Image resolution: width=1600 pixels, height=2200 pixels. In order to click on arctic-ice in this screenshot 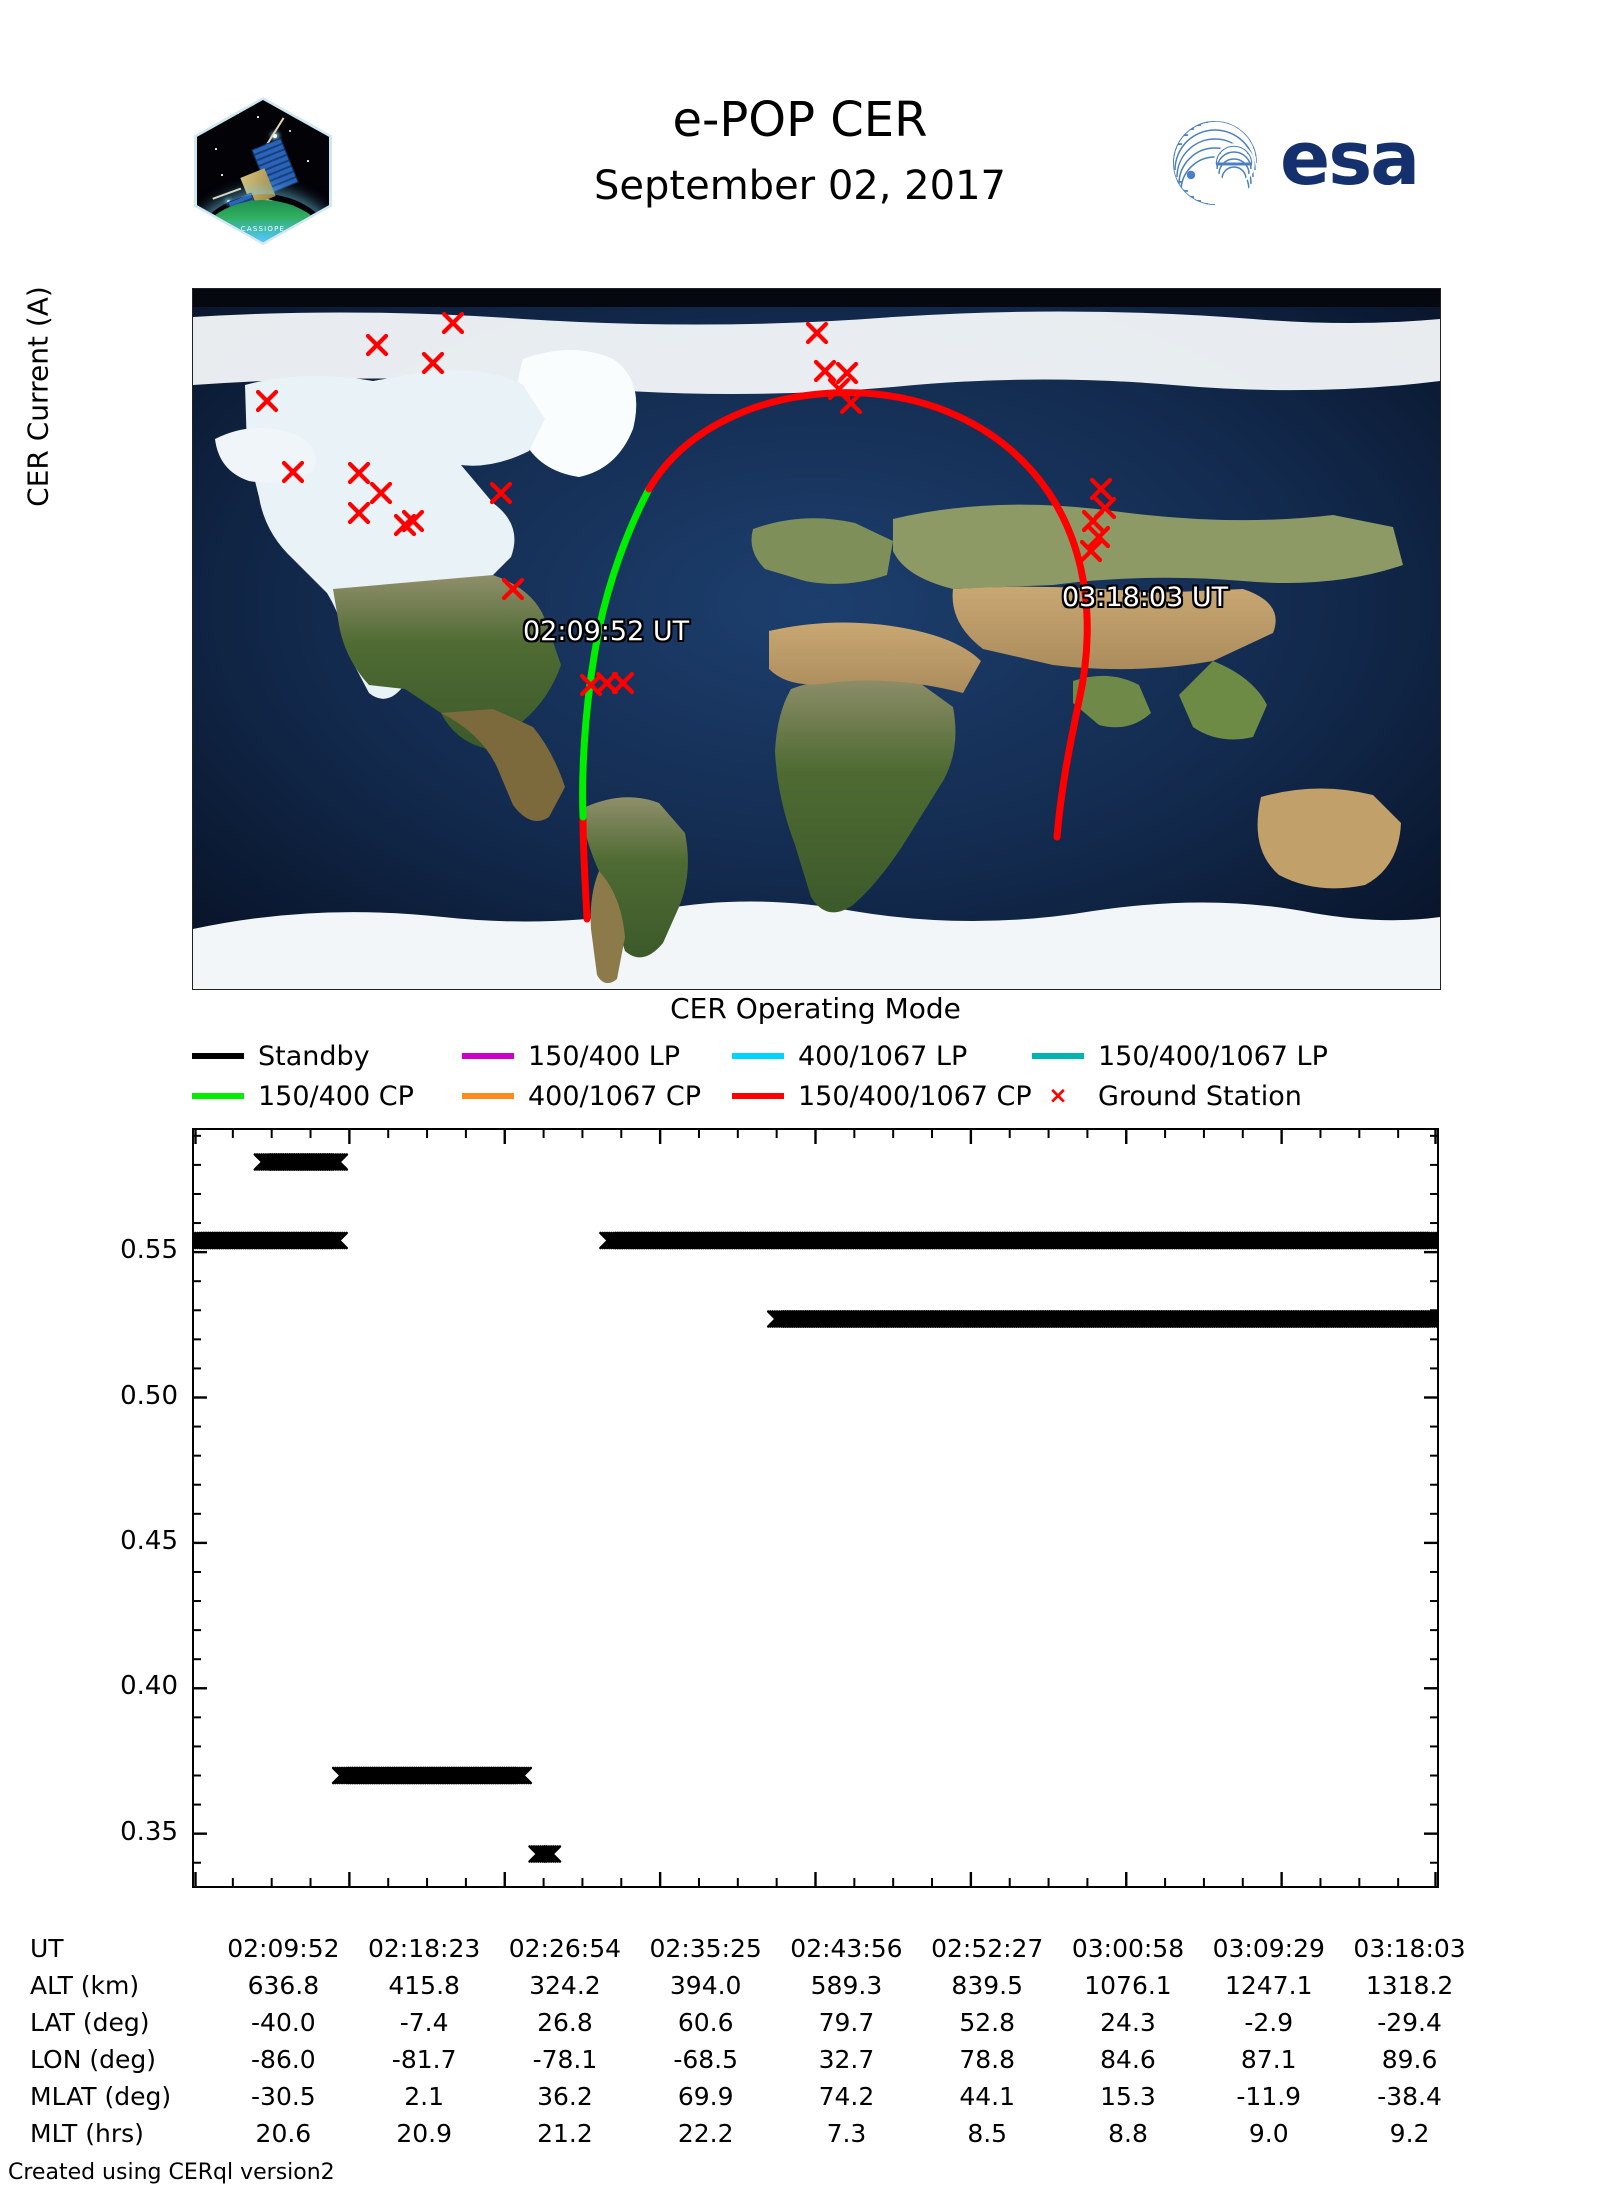, I will do `click(816, 352)`.